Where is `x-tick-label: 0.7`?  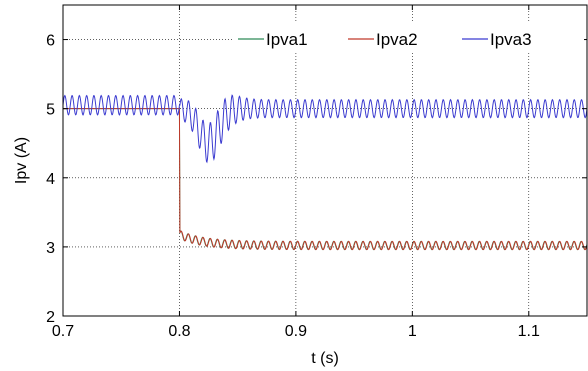
x-tick-label: 0.7 is located at coordinates (63, 331).